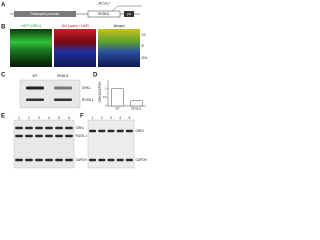  I want to click on y-tick-label: 1, so click(106, 88).